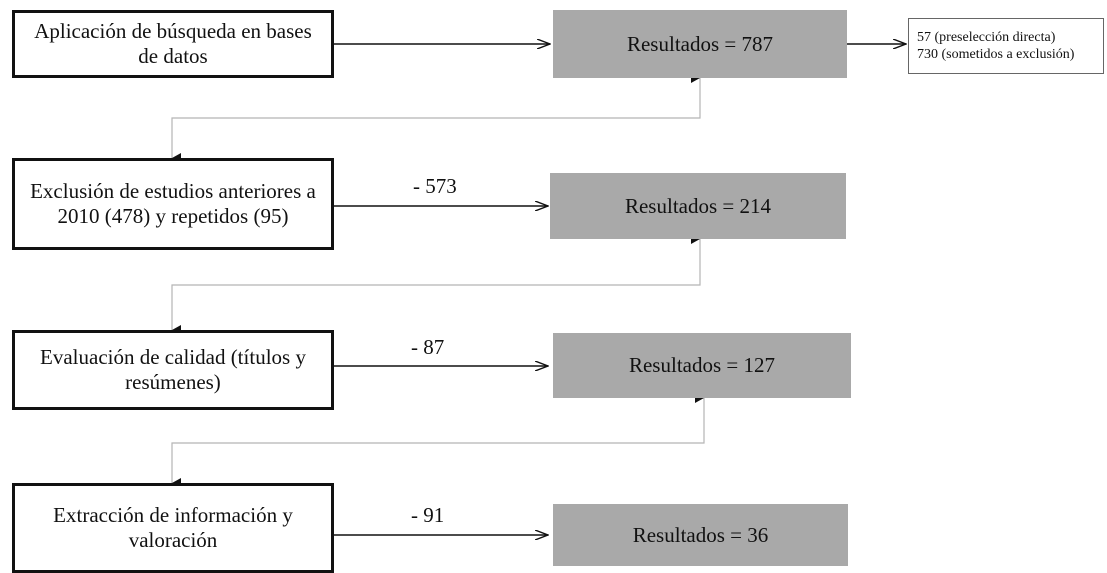 Image resolution: width=1107 pixels, height=573 pixels. What do you see at coordinates (436, 118) in the screenshot?
I see `loop-result1-to-step2` at bounding box center [436, 118].